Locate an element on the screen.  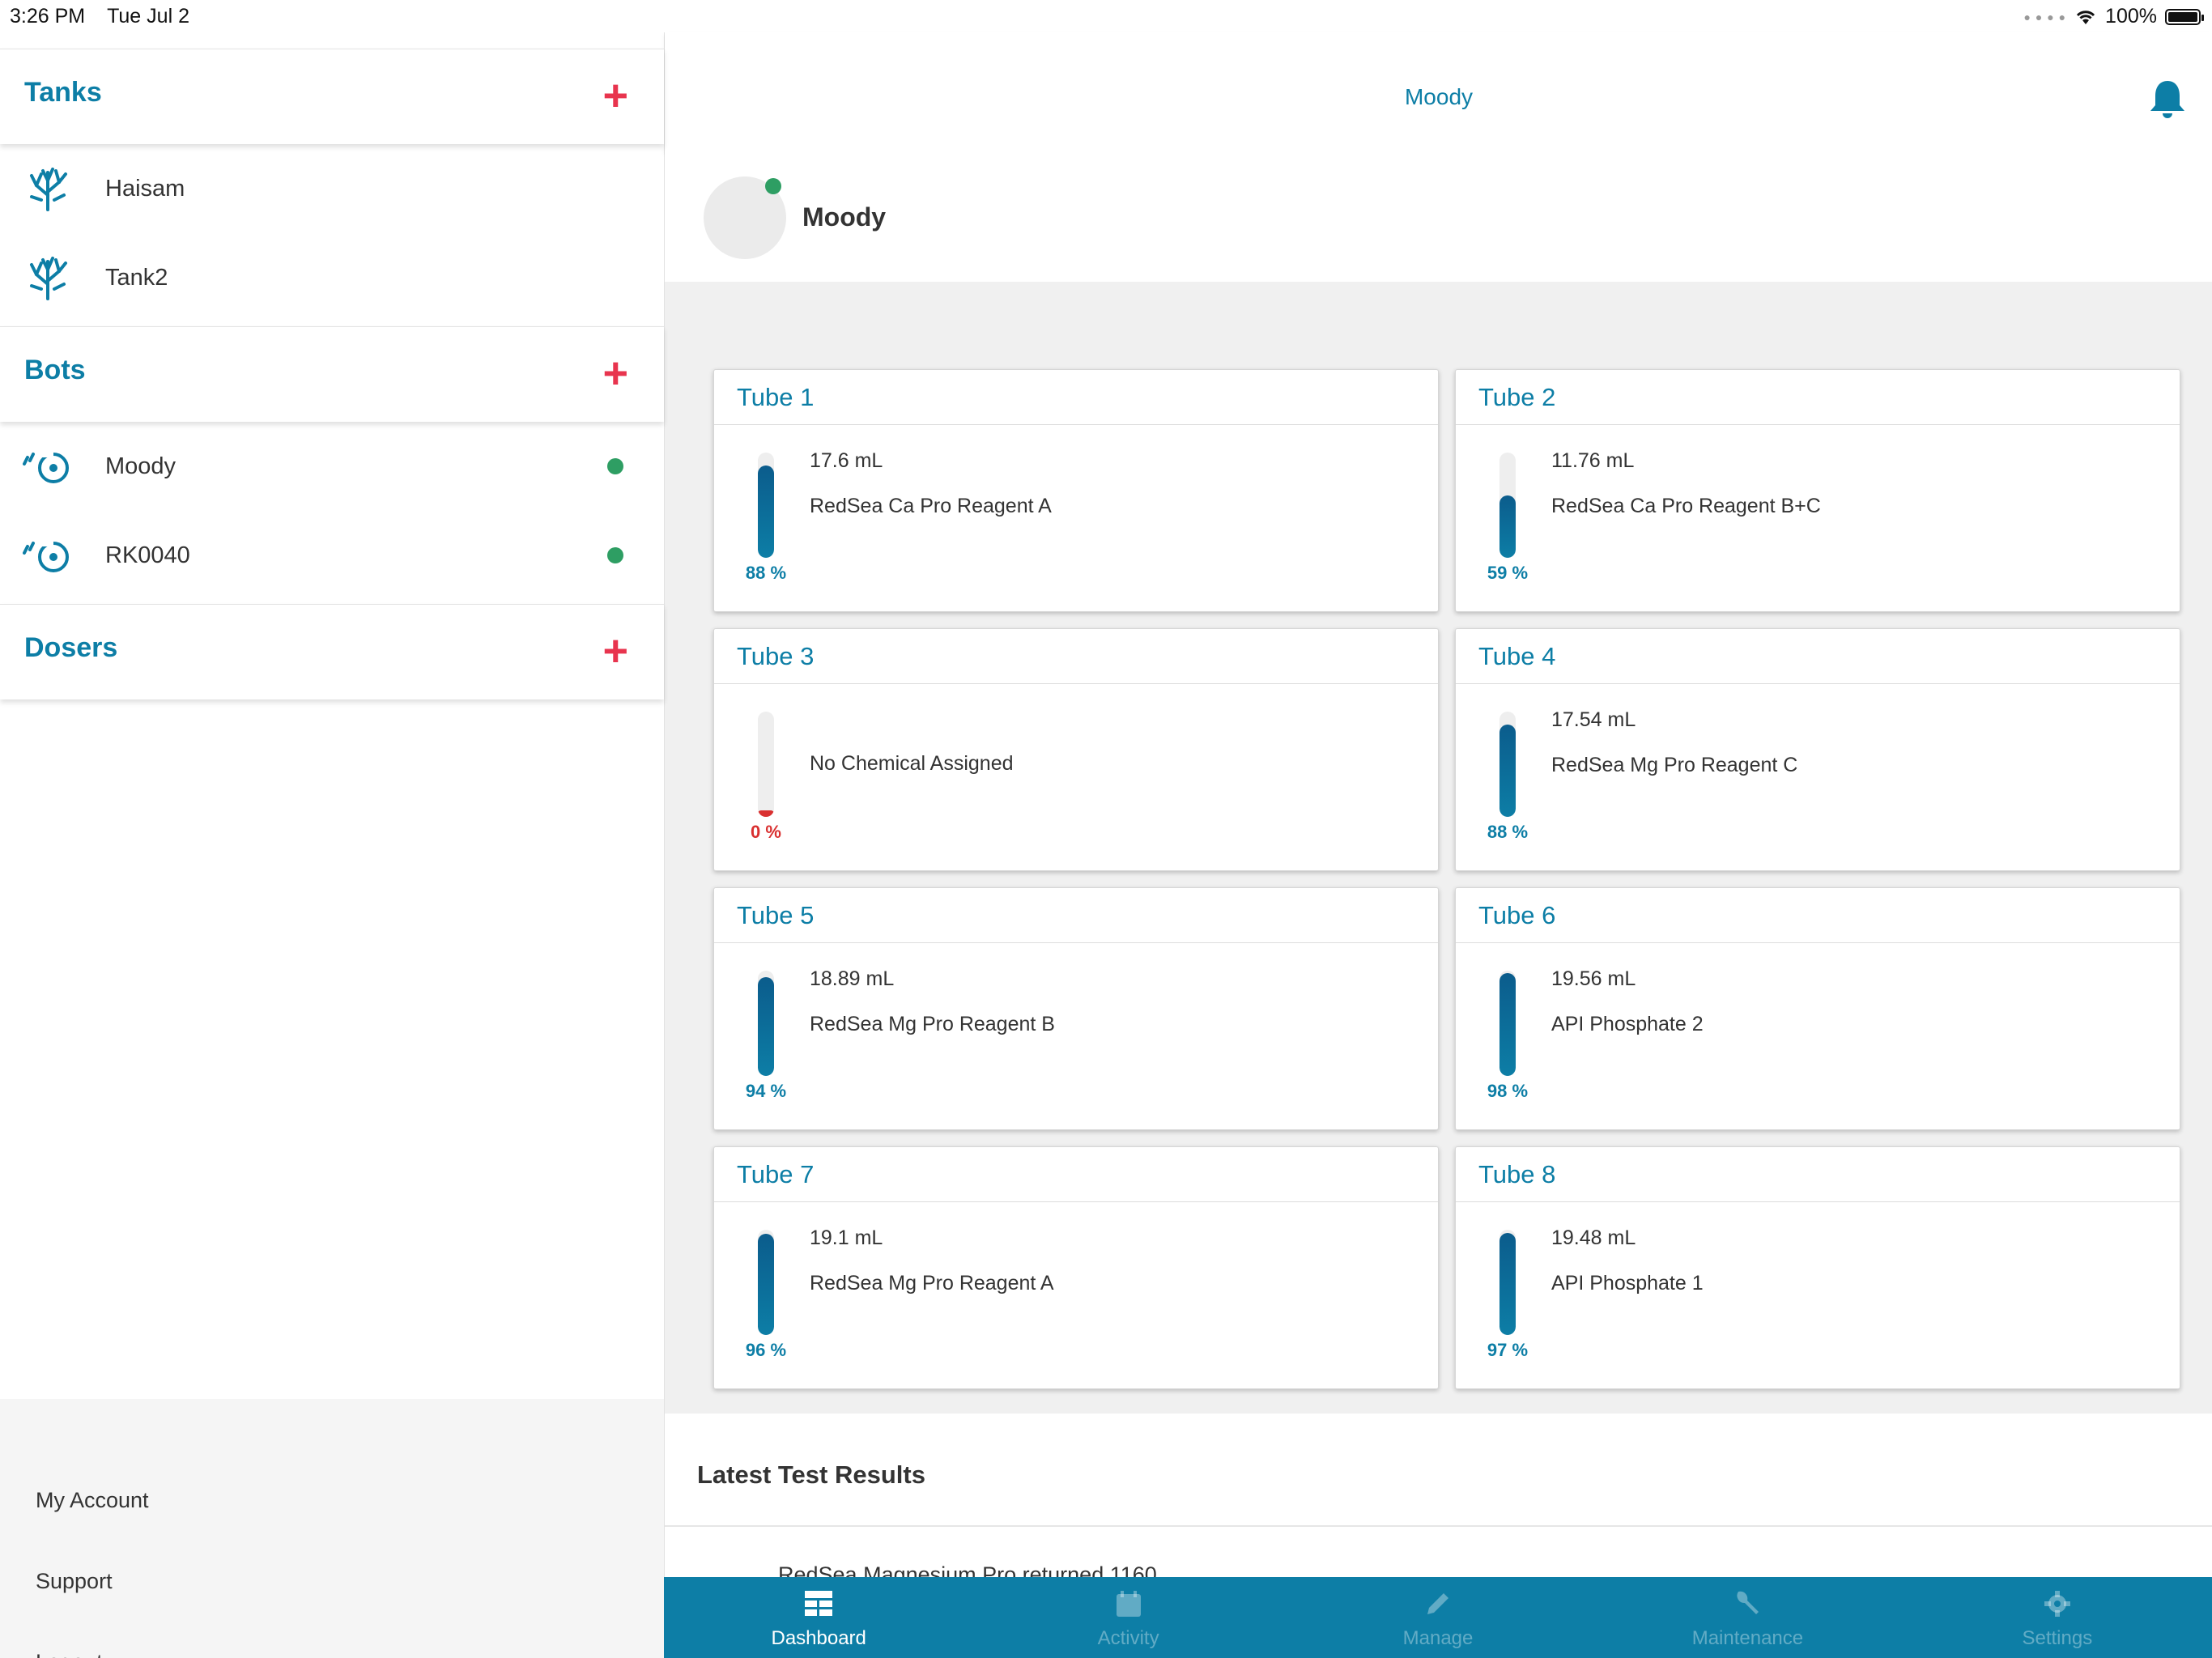
divider is located at coordinates (1439, 1526).